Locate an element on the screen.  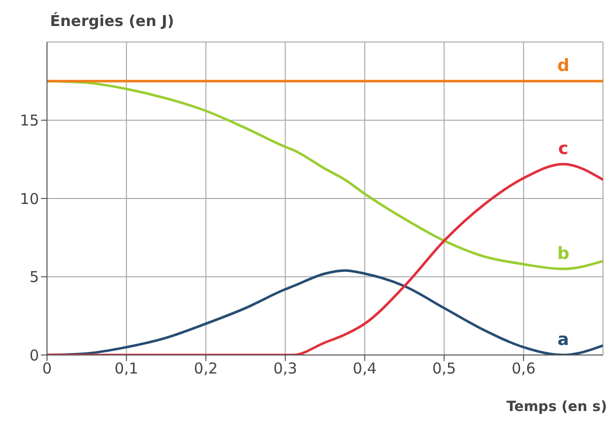
series-label: c is located at coordinates (563, 149).